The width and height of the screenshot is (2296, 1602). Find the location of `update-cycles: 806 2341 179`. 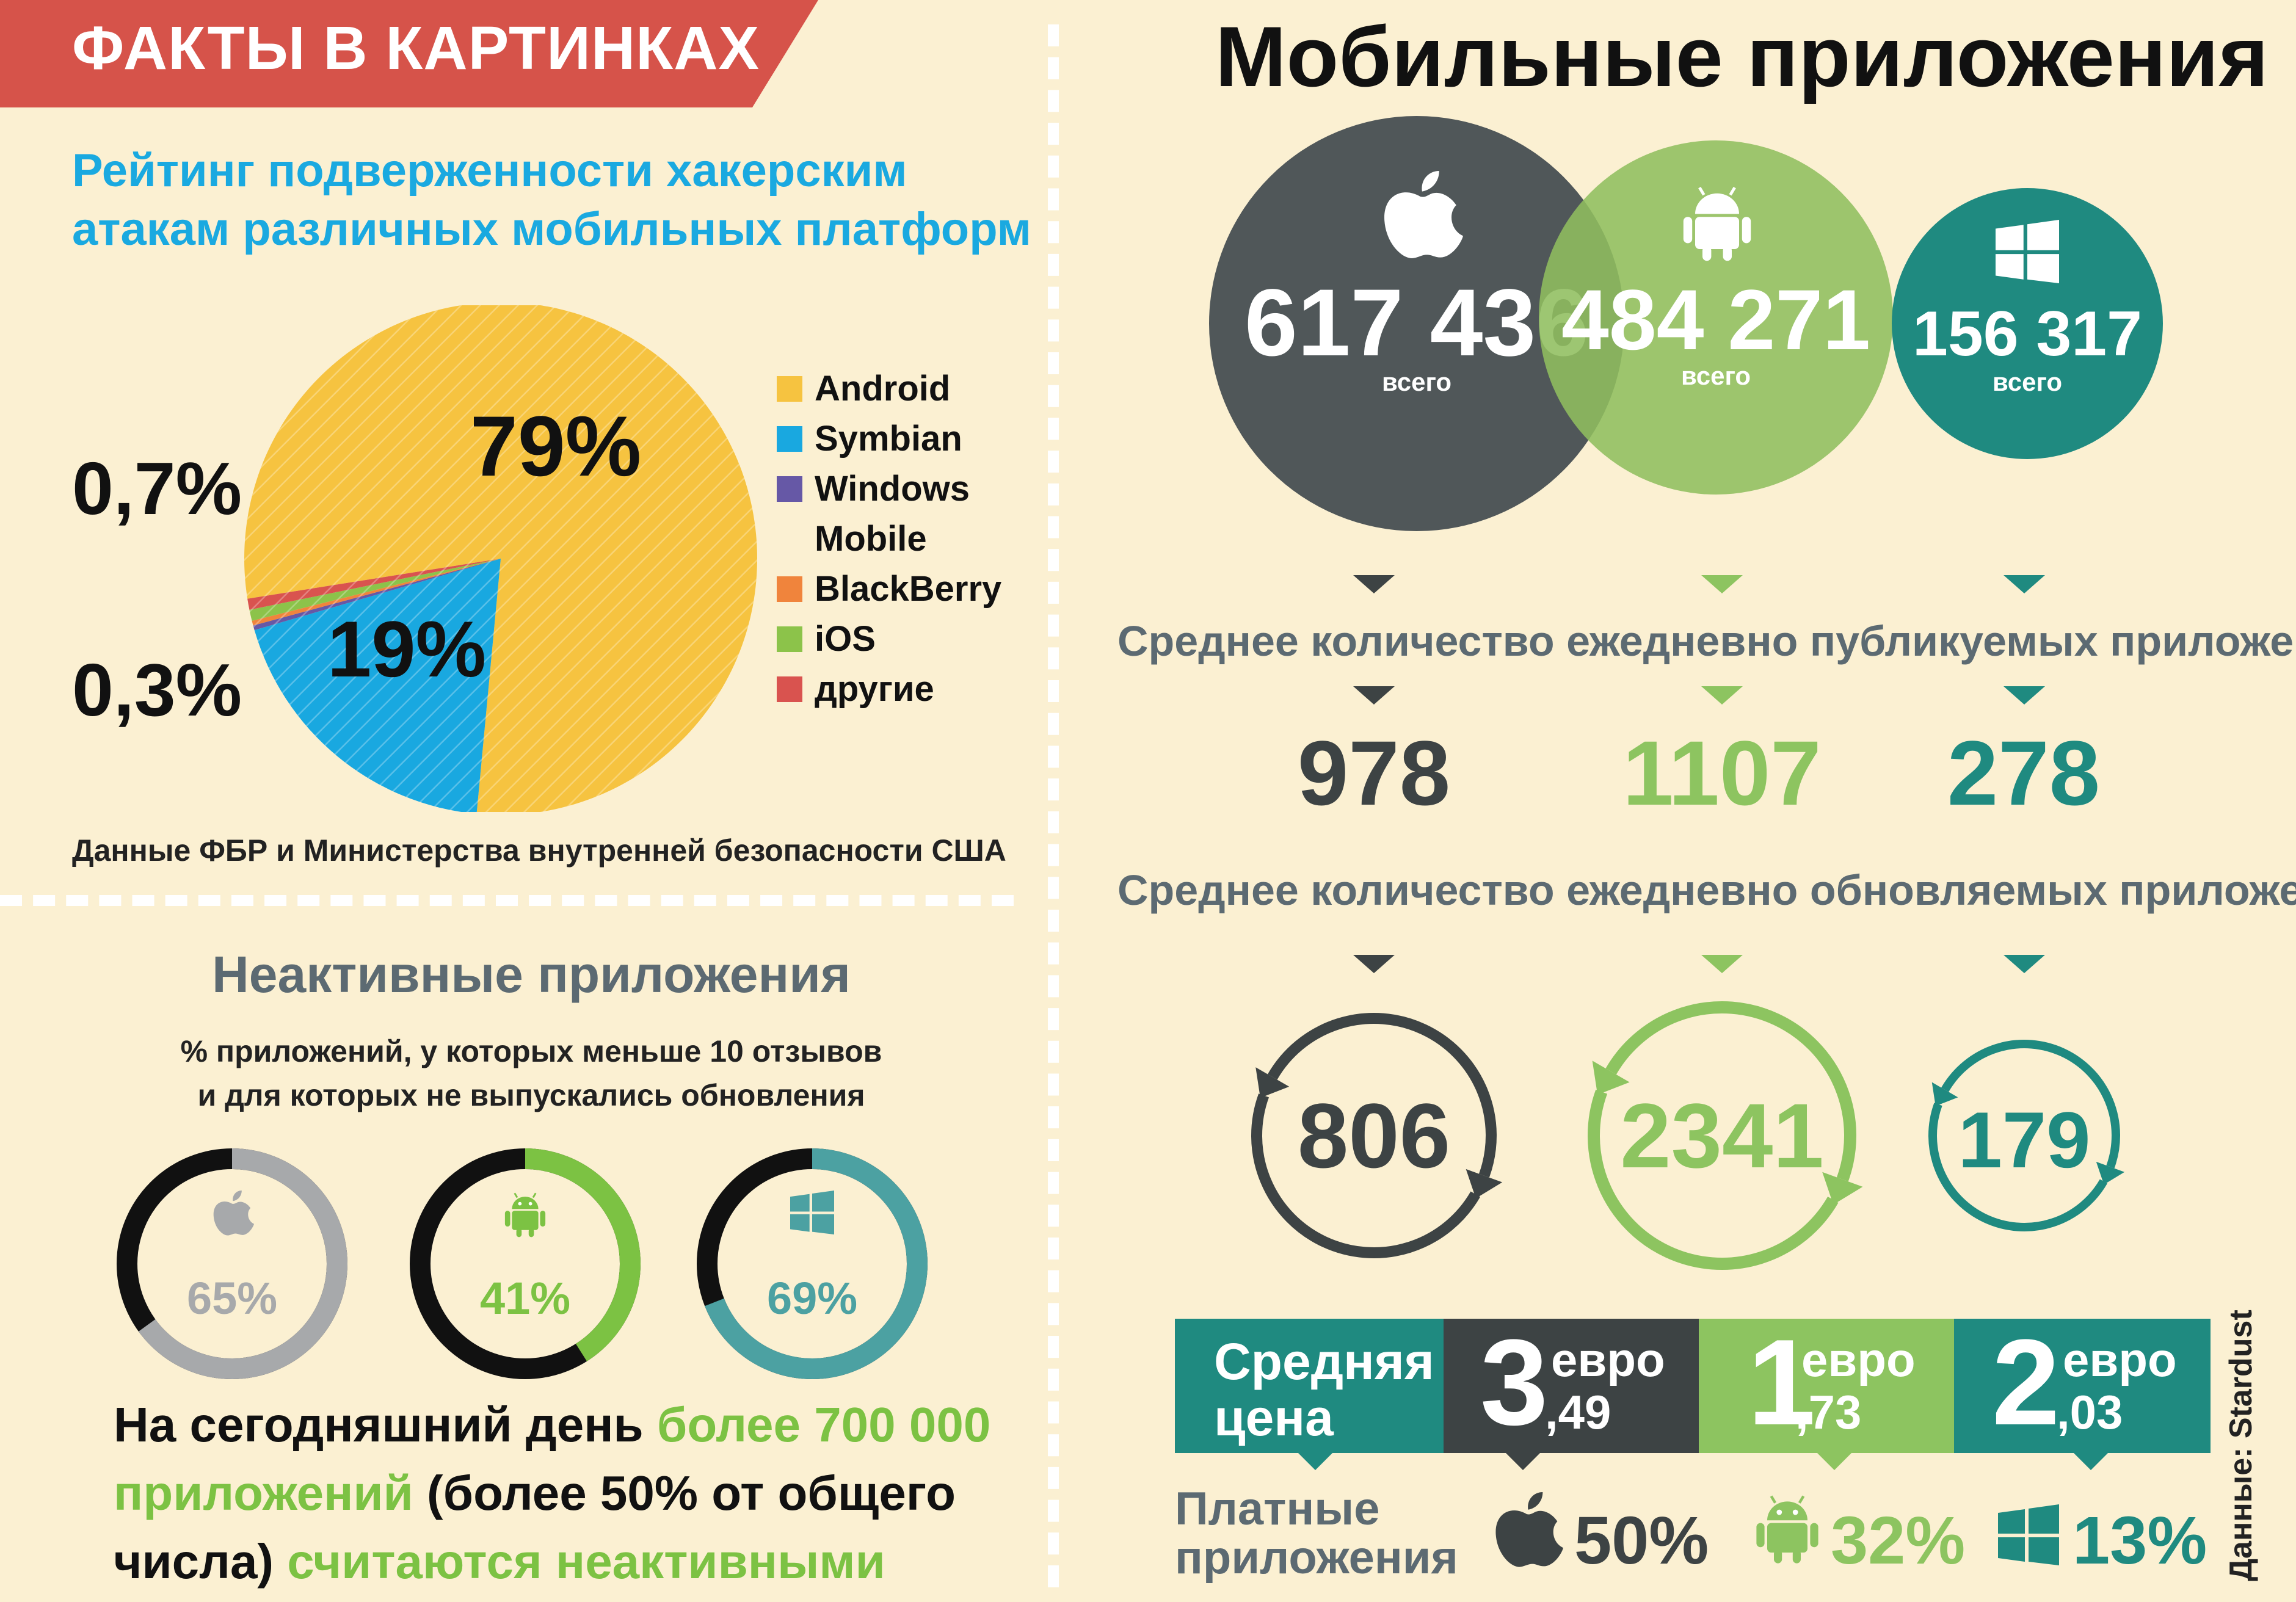

update-cycles: 806 2341 179 is located at coordinates (1688, 1112).